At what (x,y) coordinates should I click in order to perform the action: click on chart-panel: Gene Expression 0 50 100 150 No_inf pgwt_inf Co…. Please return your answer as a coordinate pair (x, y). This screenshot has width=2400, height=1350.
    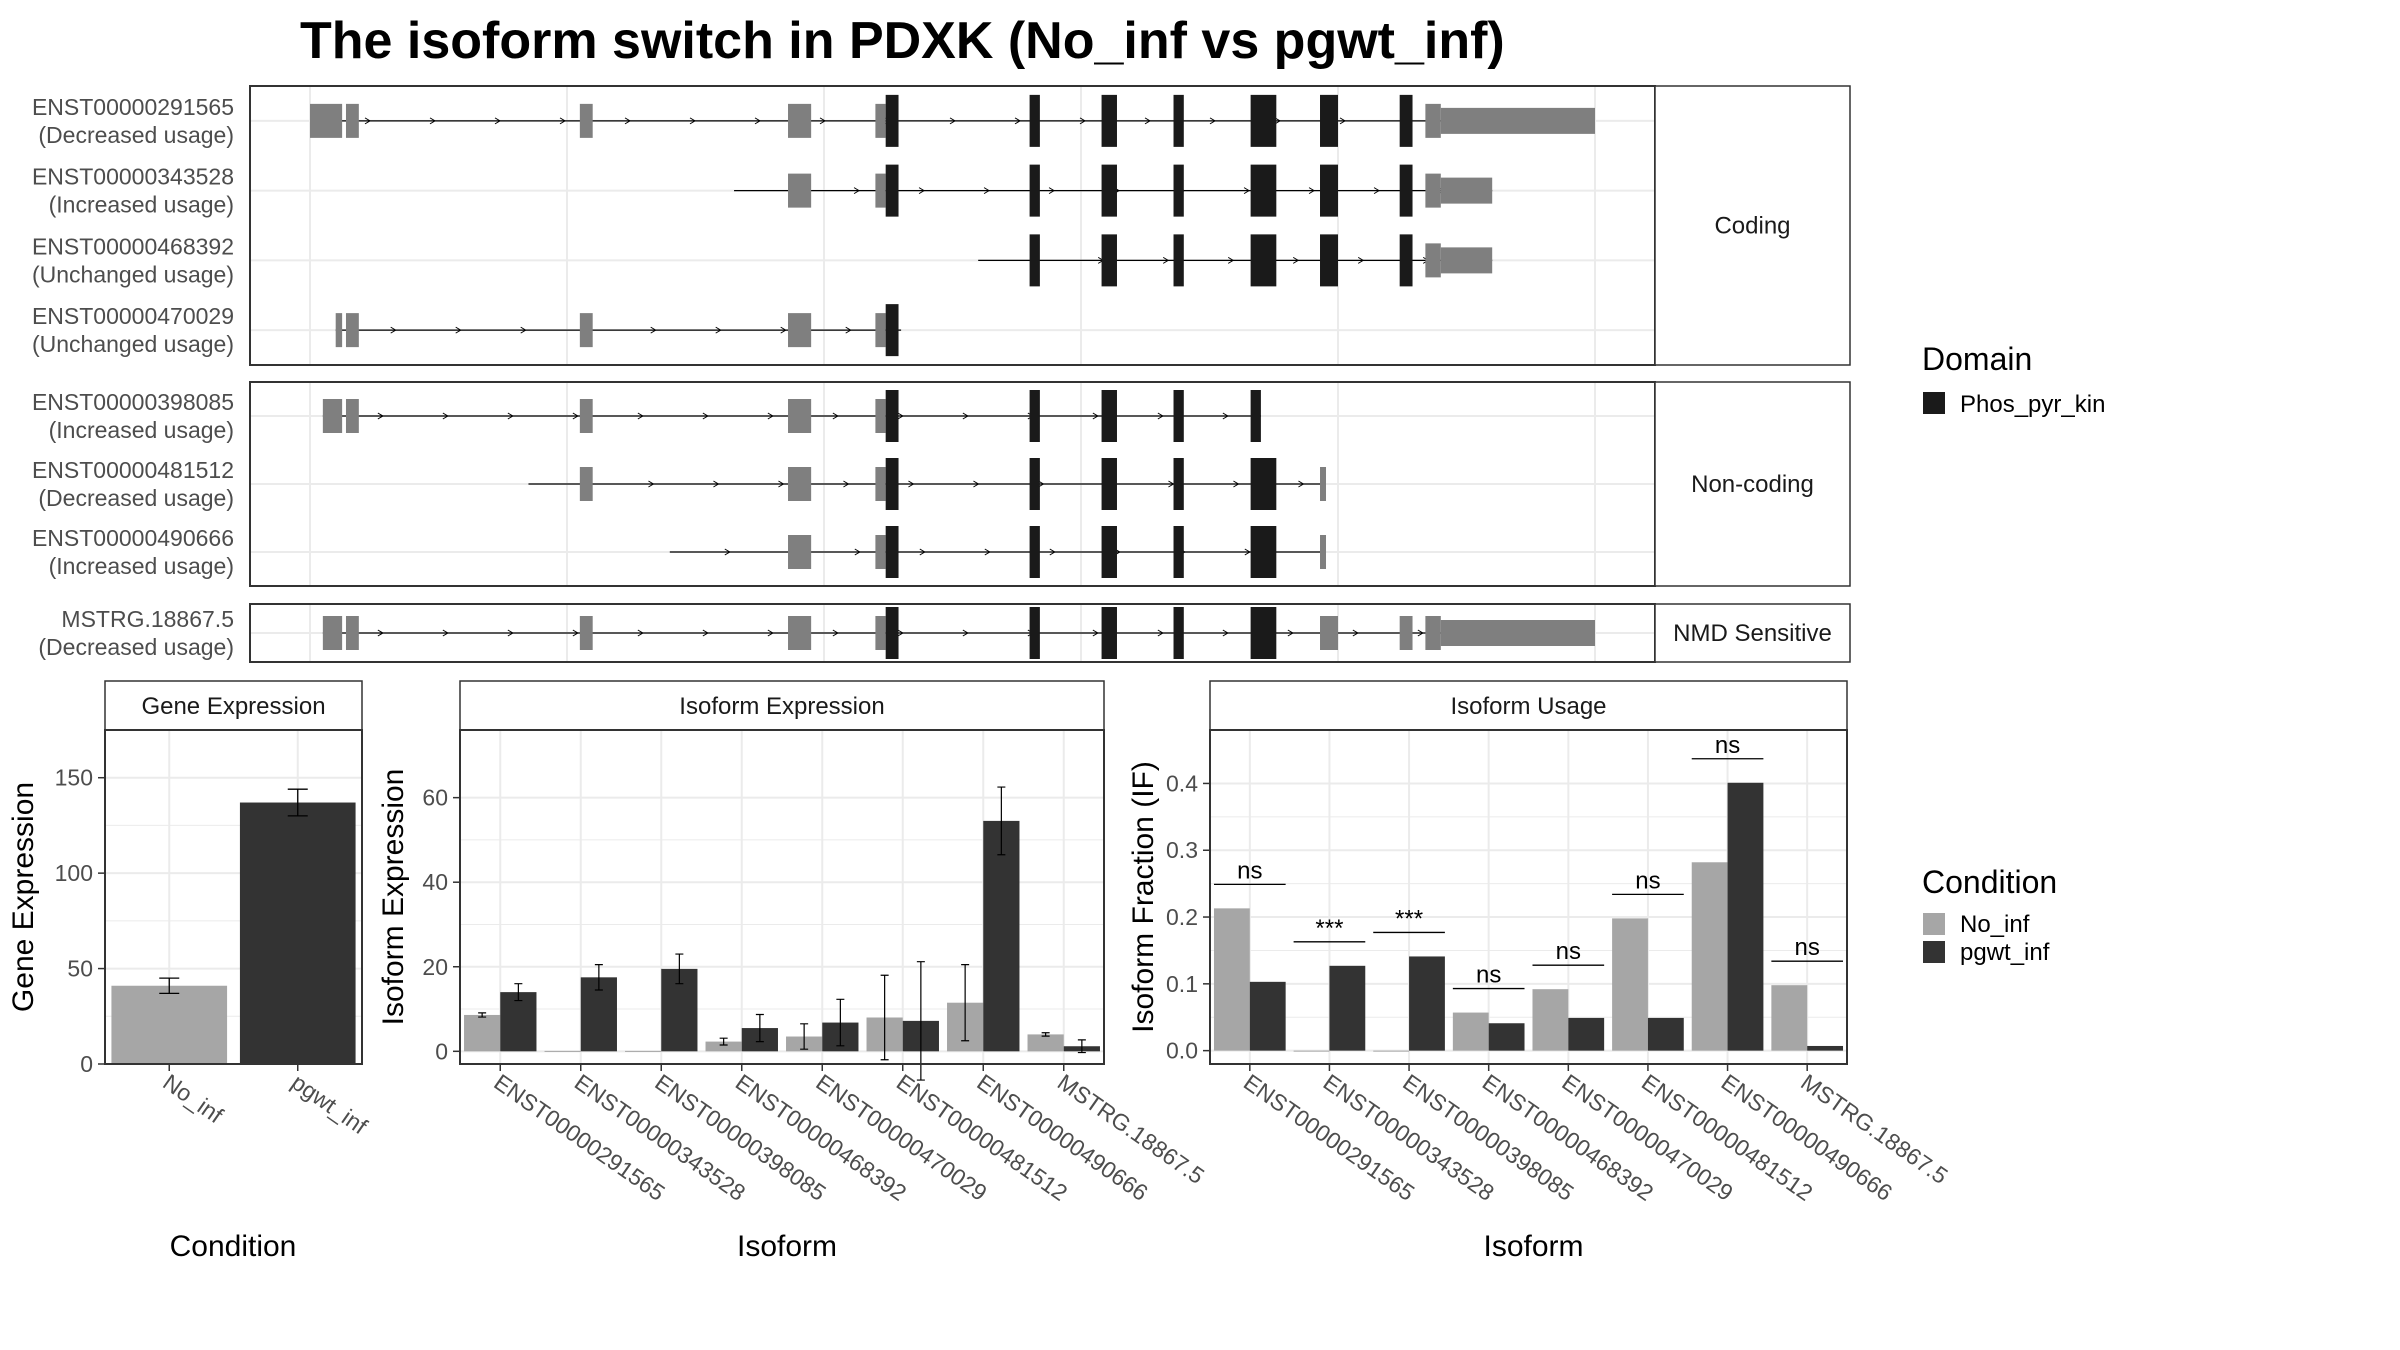
    Looking at the image, I should click on (190, 971).